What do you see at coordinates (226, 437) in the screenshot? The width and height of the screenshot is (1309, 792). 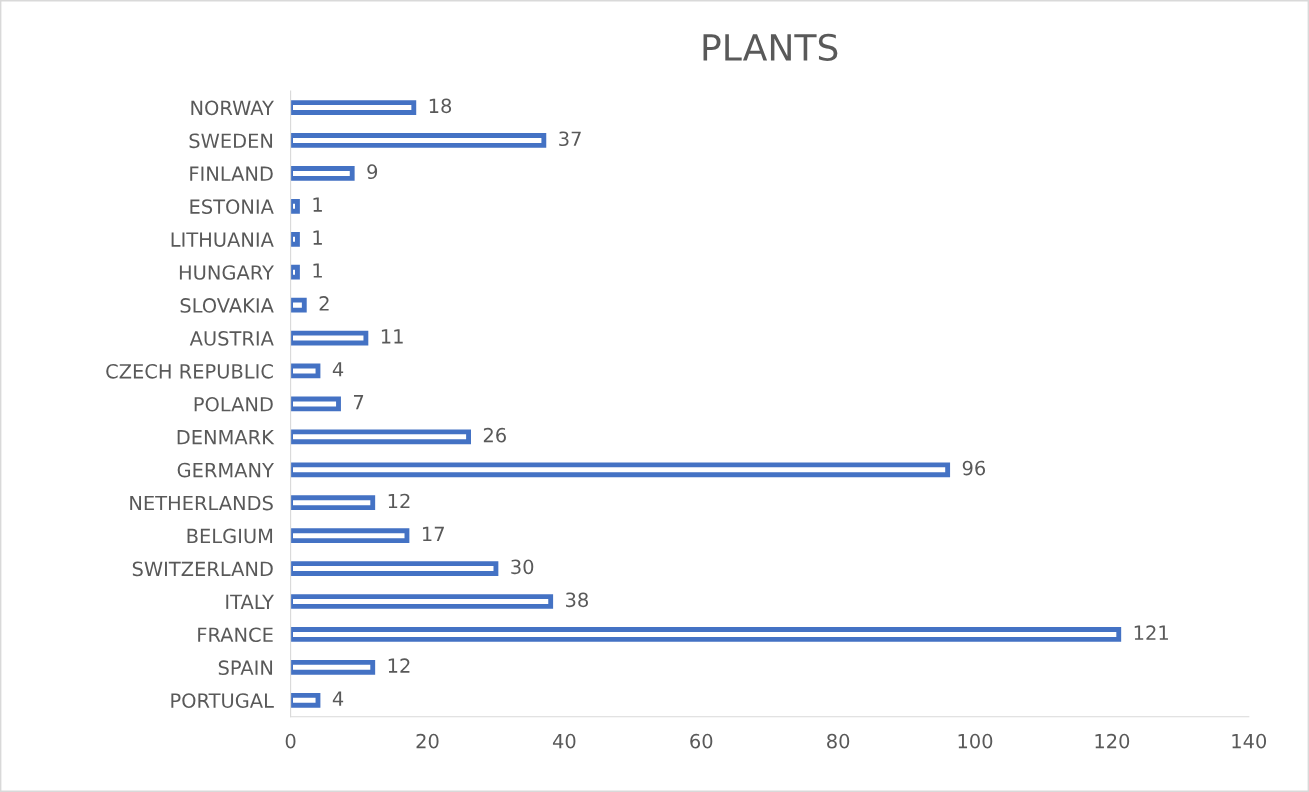 I see `y-tick-label: DENMARK` at bounding box center [226, 437].